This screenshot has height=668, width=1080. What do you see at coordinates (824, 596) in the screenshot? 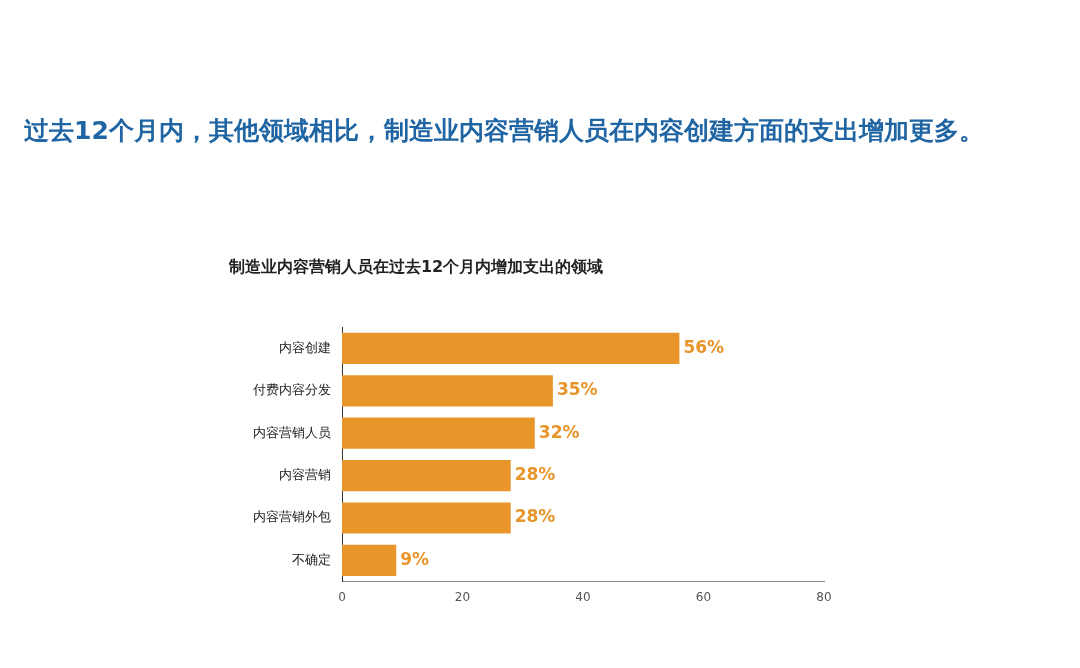
I see `x-tick-label: 80` at bounding box center [824, 596].